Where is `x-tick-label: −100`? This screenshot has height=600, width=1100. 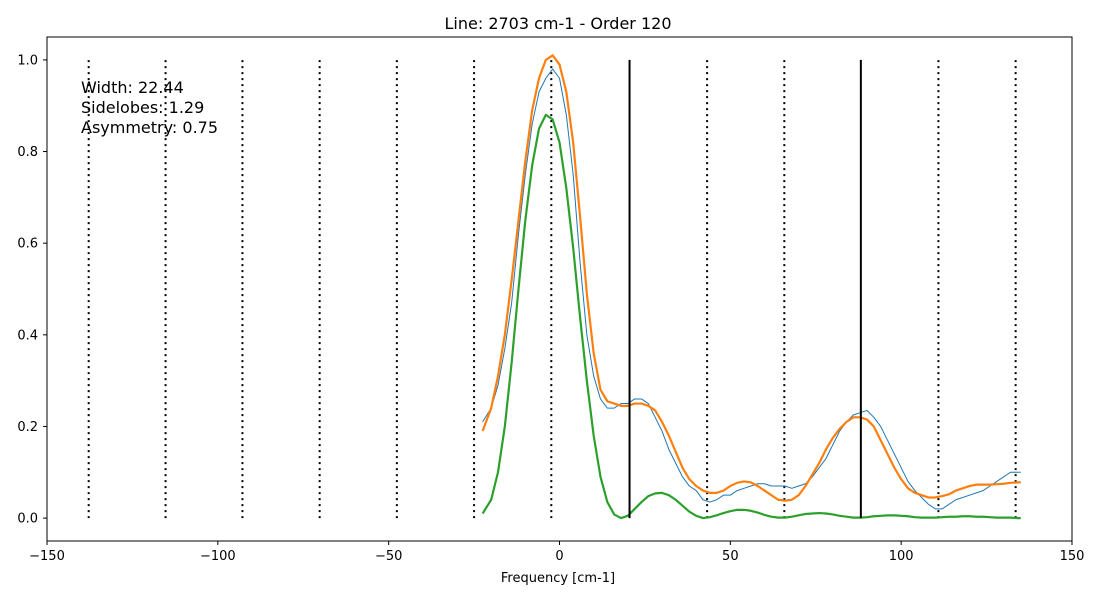
x-tick-label: −100 is located at coordinates (218, 556).